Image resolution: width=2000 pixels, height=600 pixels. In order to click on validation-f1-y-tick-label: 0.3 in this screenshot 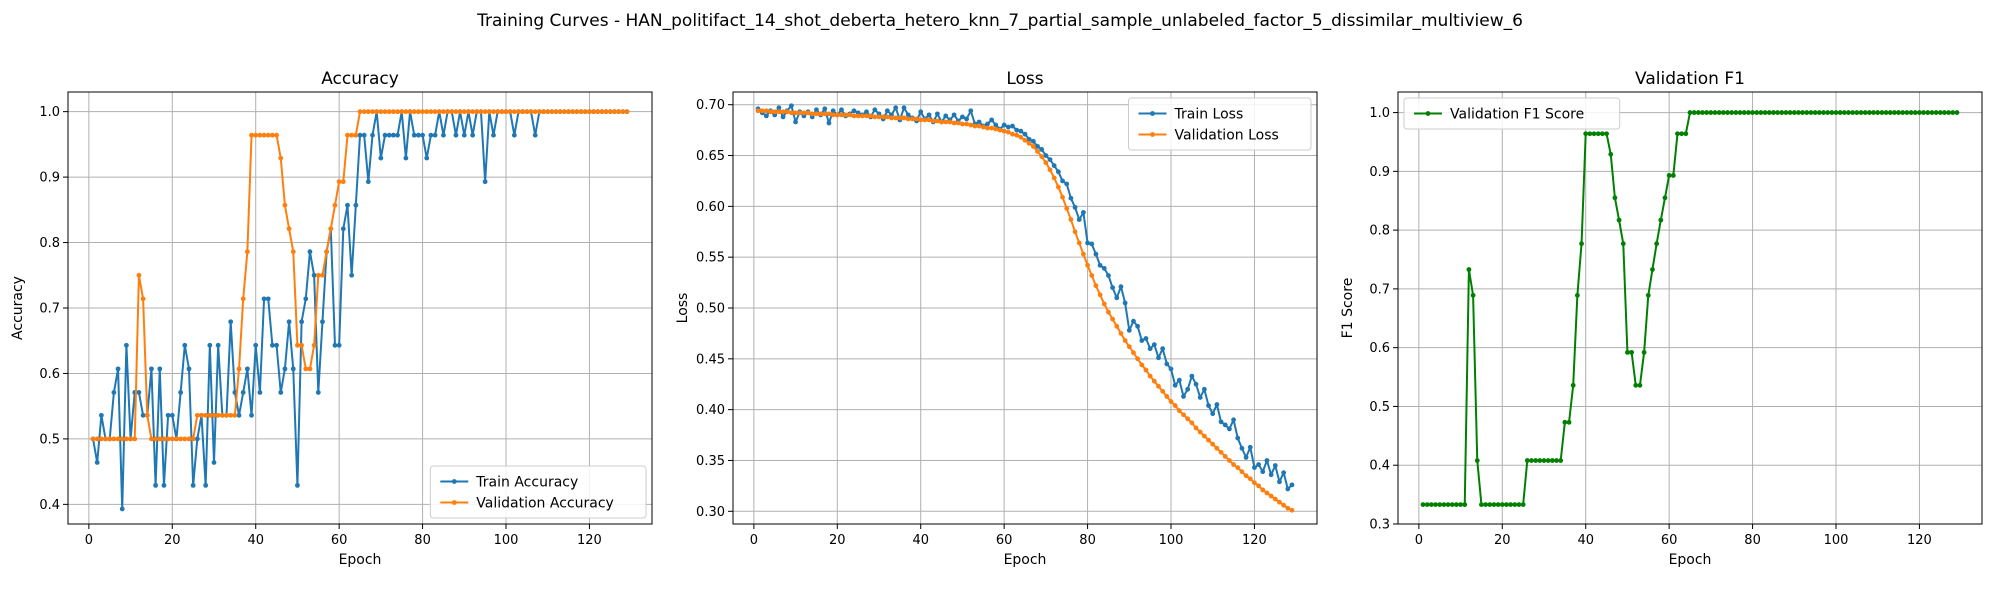, I will do `click(1379, 525)`.